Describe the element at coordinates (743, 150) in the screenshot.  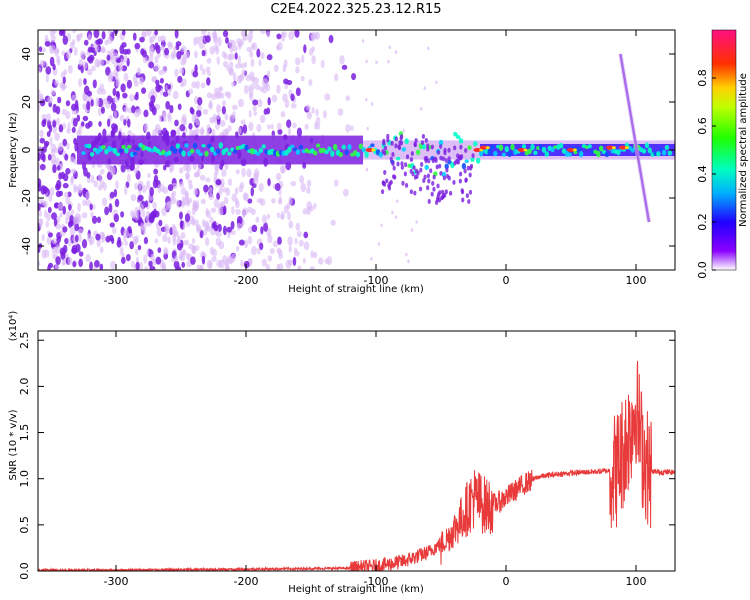
I see `colorbar-label: Normalized spectral amplitude` at that location.